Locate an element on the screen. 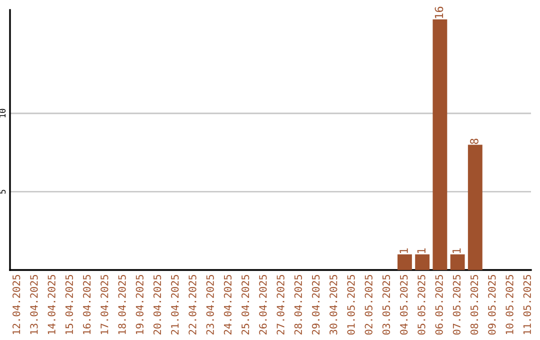 Image resolution: width=540 pixels, height=340 pixels. x-tick-label: 28.04.2025 is located at coordinates (298, 304).